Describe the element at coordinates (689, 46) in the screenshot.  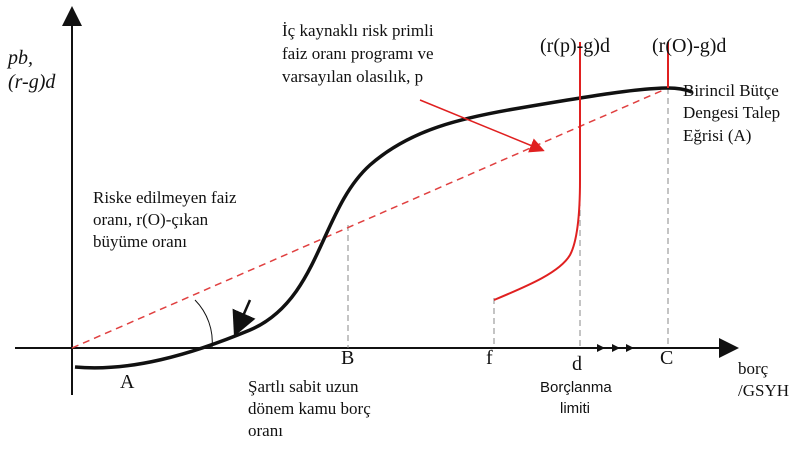
I see `annotation: (r(O)-g)d` at that location.